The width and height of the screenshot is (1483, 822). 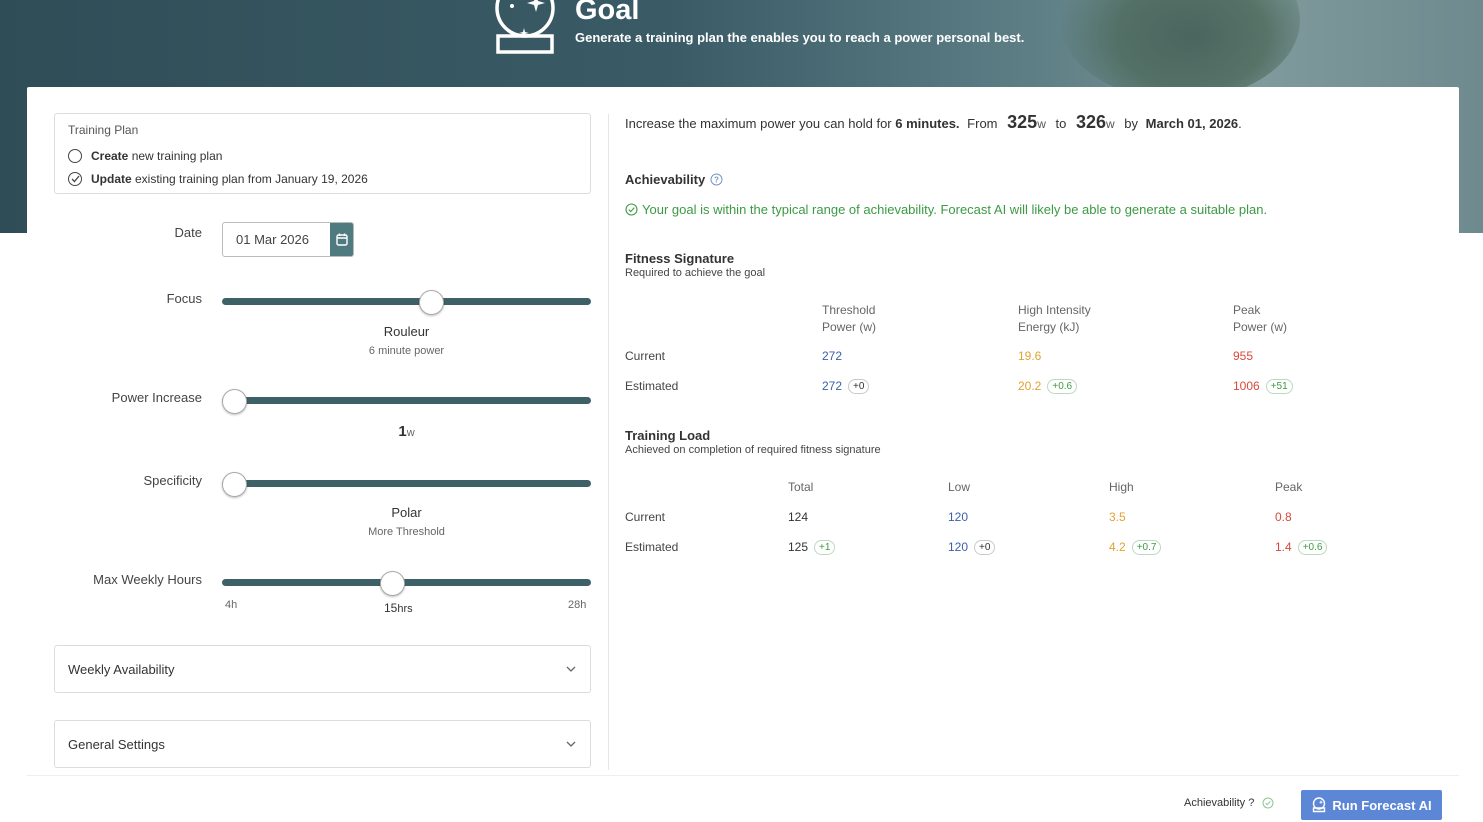 What do you see at coordinates (958, 517) in the screenshot?
I see `tl-current-low: 120` at bounding box center [958, 517].